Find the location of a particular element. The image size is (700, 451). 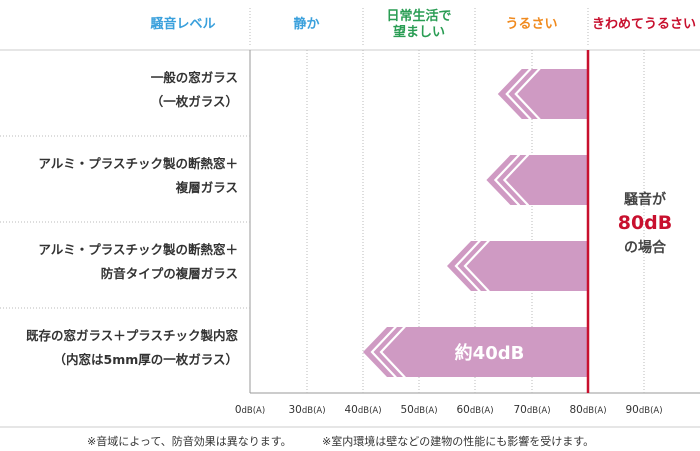

x-tick-label: 40dB(A) is located at coordinates (362, 410).